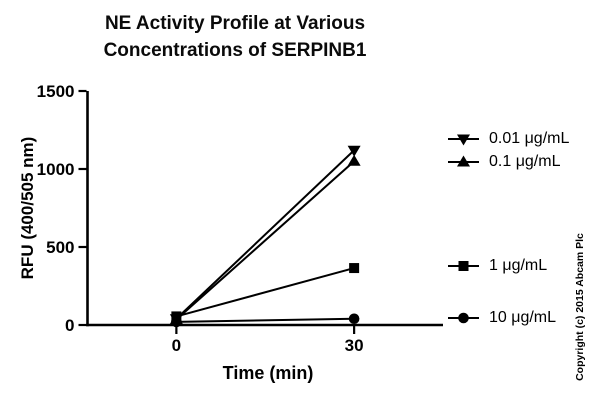  Describe the element at coordinates (354, 345) in the screenshot. I see `x-tick-label: 30` at that location.